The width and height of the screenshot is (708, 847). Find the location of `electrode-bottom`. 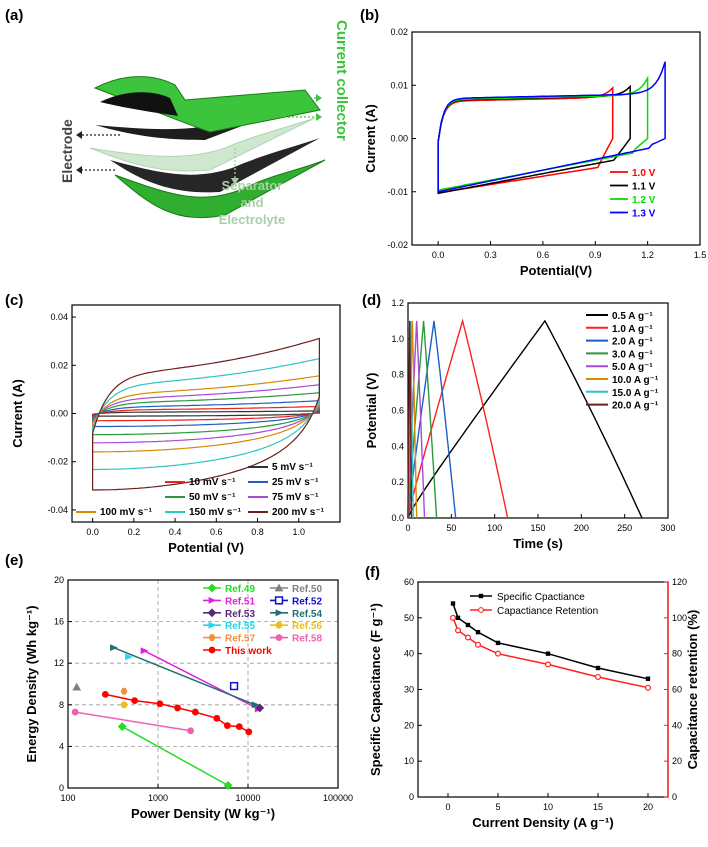

electrode-bottom is located at coordinates (215, 165).